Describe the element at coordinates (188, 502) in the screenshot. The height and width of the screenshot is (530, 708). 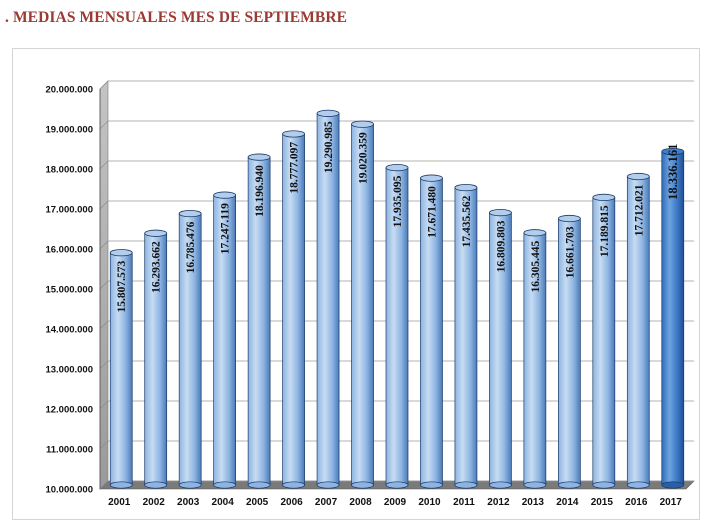
I see `x-tick-label: 2003` at that location.